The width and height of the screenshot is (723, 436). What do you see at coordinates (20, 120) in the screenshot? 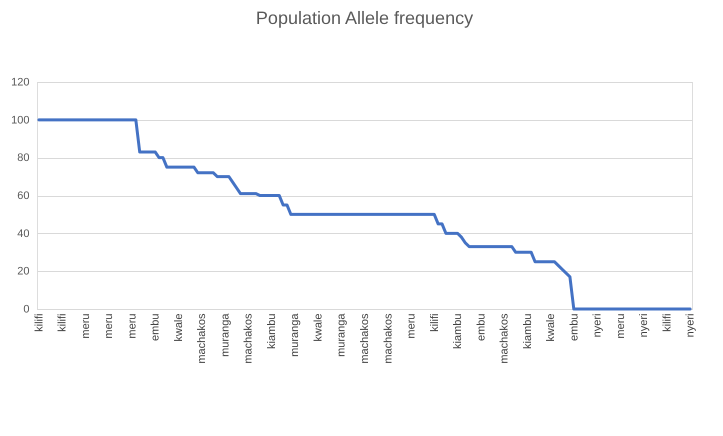
I see `y-tick-label: 100` at bounding box center [20, 120].